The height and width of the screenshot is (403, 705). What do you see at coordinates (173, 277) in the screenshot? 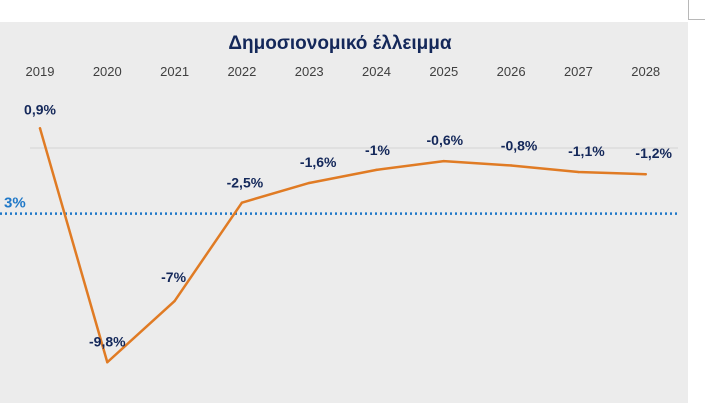
I see `data-label: -7%` at bounding box center [173, 277].